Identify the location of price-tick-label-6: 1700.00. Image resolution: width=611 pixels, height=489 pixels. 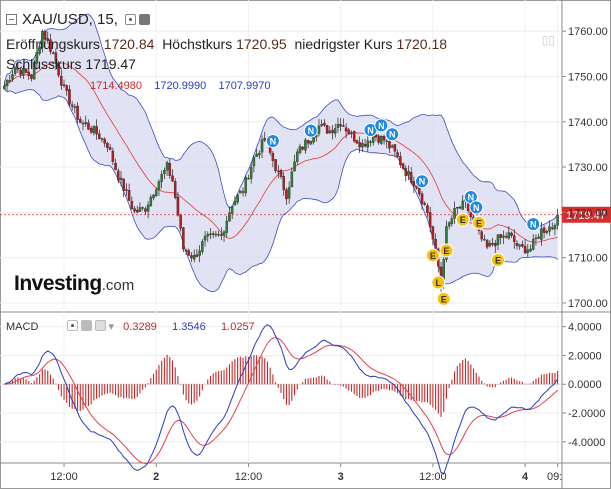
(588, 304).